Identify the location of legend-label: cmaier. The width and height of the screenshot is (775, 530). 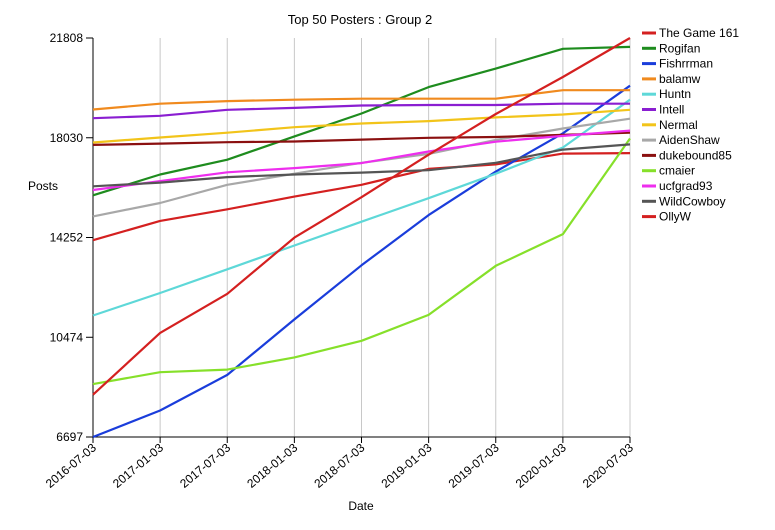
(677, 171).